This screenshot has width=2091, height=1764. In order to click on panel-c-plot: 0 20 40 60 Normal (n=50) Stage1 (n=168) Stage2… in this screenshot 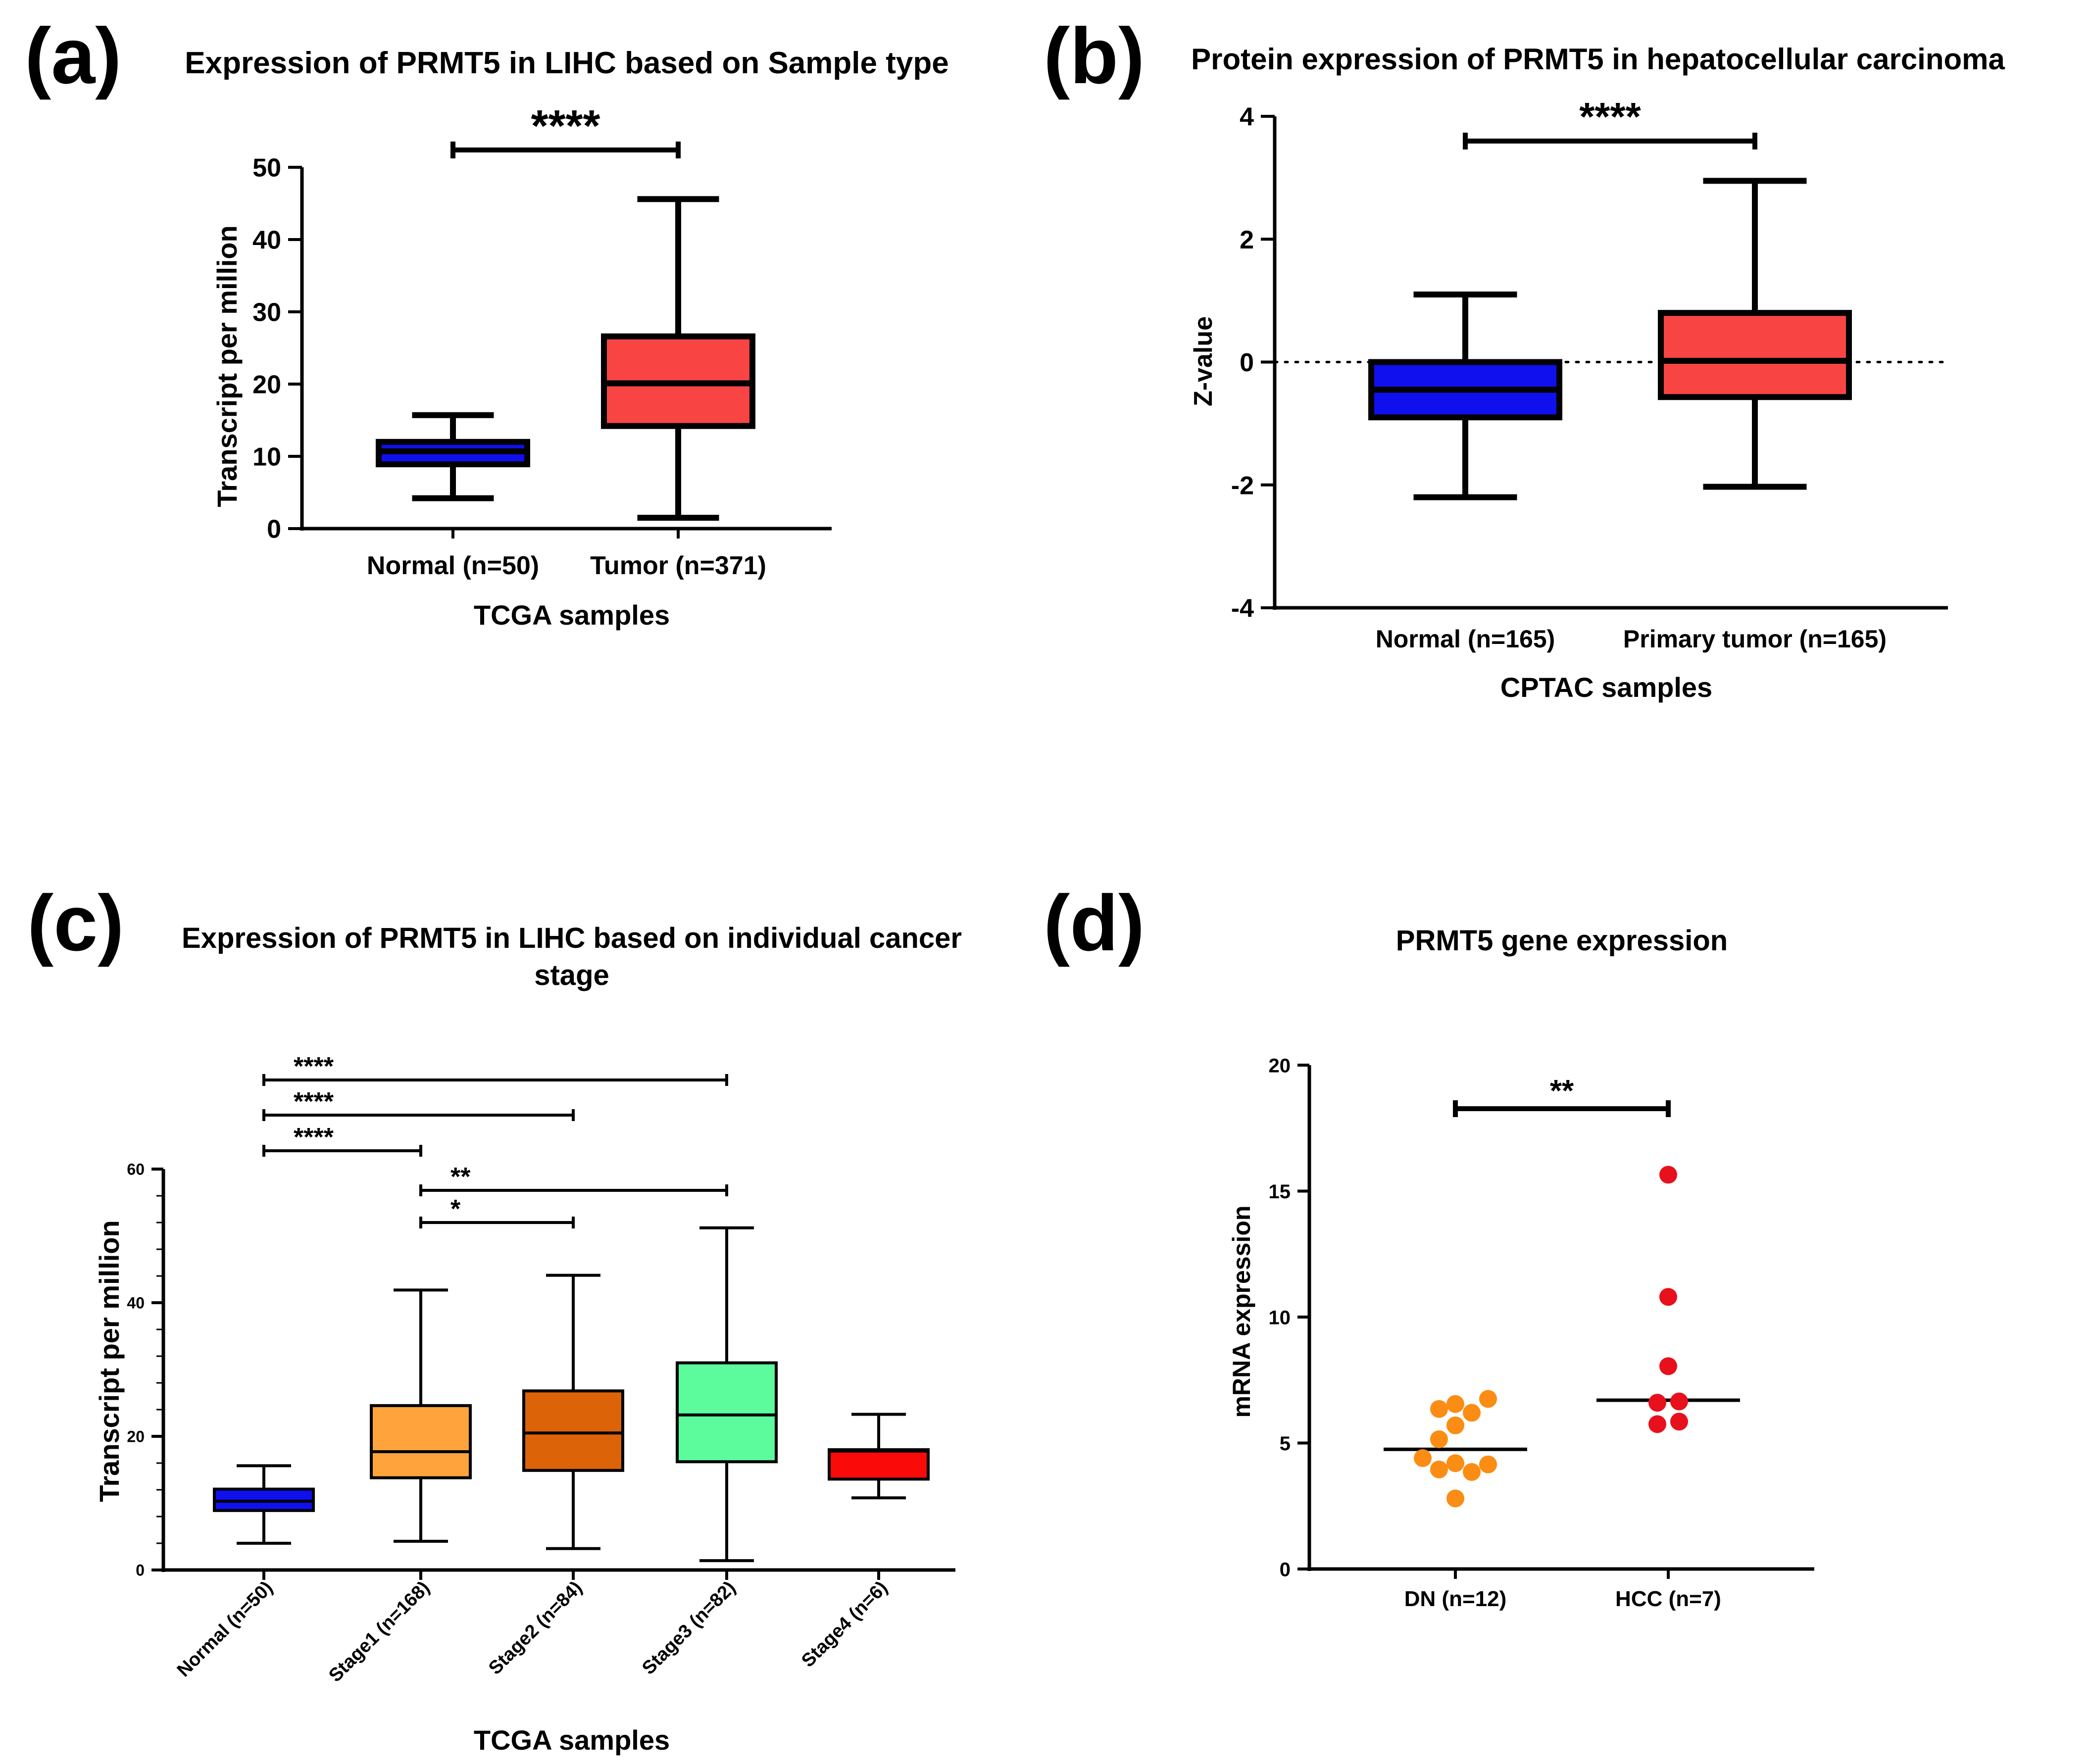, I will do `click(541, 1369)`.